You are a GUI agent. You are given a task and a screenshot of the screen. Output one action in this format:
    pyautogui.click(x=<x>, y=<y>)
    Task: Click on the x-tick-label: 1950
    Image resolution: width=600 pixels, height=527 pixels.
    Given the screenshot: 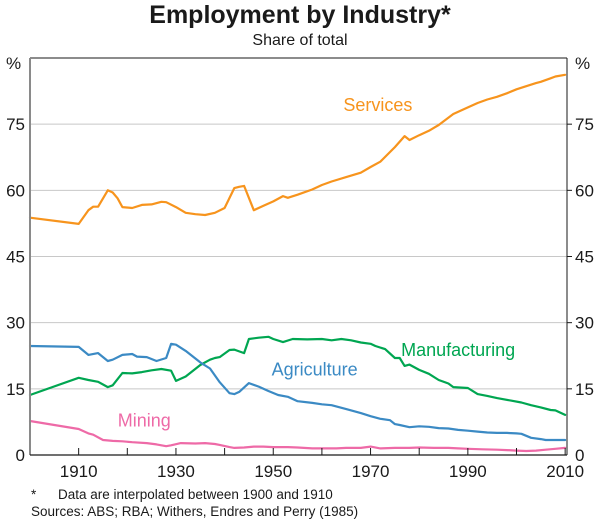 What is the action you would take?
    pyautogui.click(x=273, y=471)
    